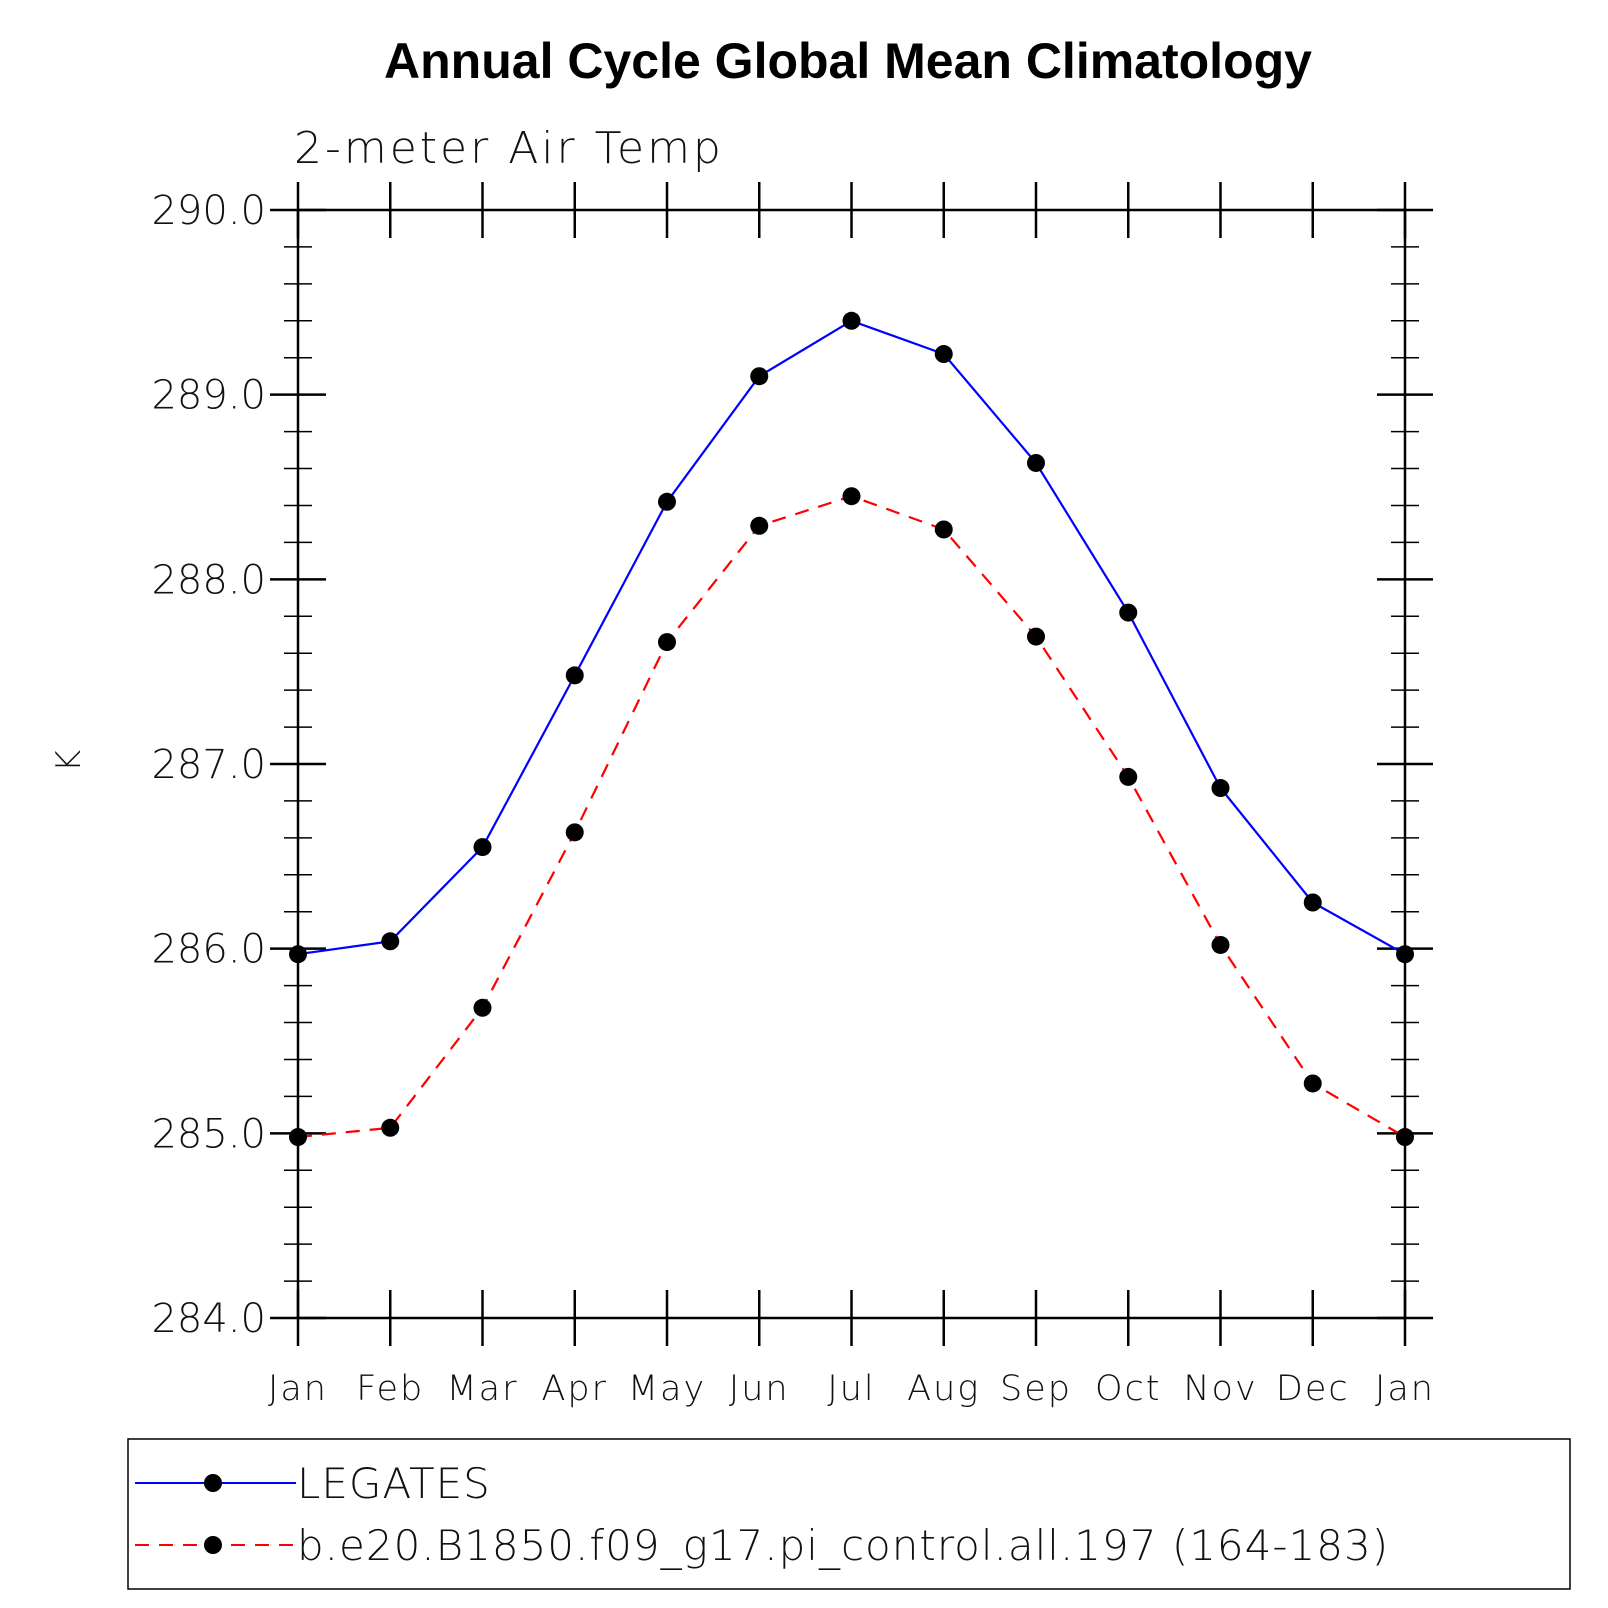  What do you see at coordinates (482, 1389) in the screenshot?
I see `x-tick-label: Mar` at bounding box center [482, 1389].